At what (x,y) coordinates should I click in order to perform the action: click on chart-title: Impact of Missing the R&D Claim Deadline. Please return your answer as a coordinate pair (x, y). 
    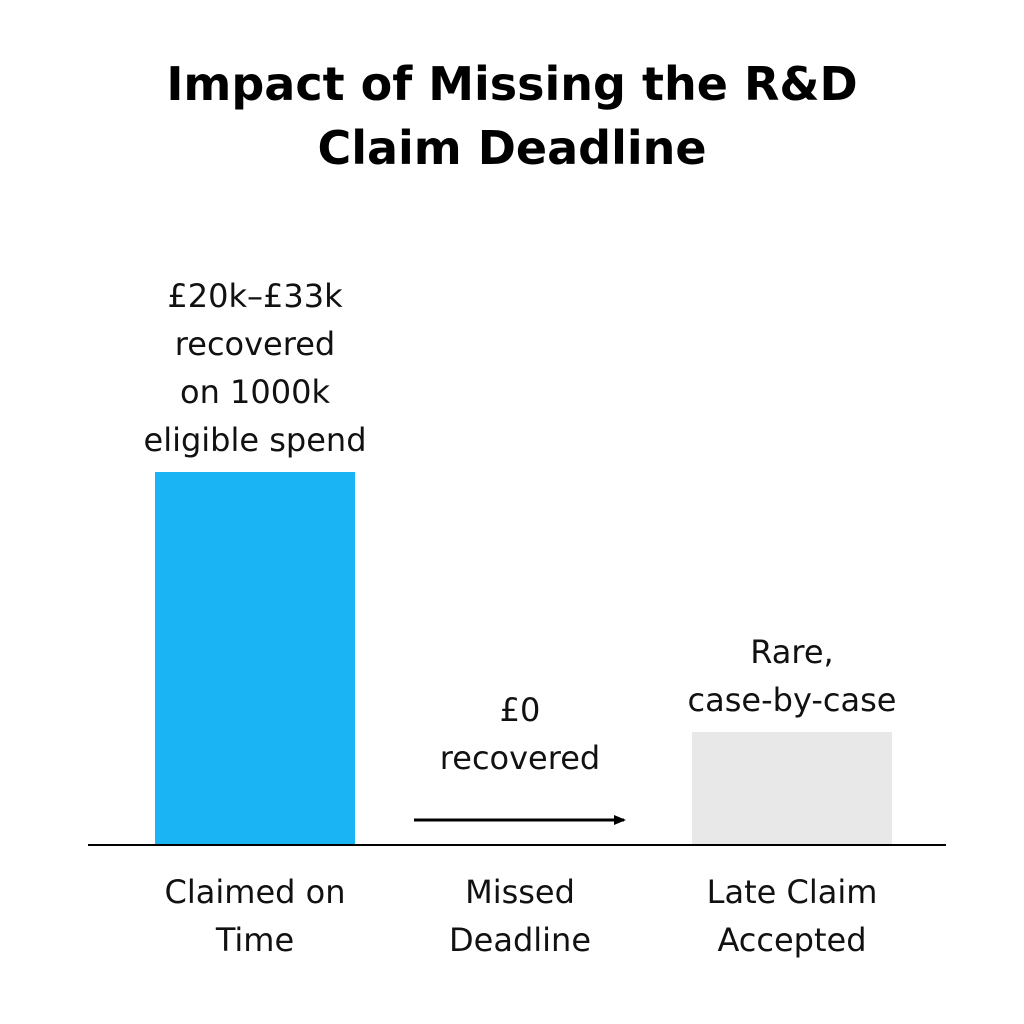
    Looking at the image, I should click on (512, 116).